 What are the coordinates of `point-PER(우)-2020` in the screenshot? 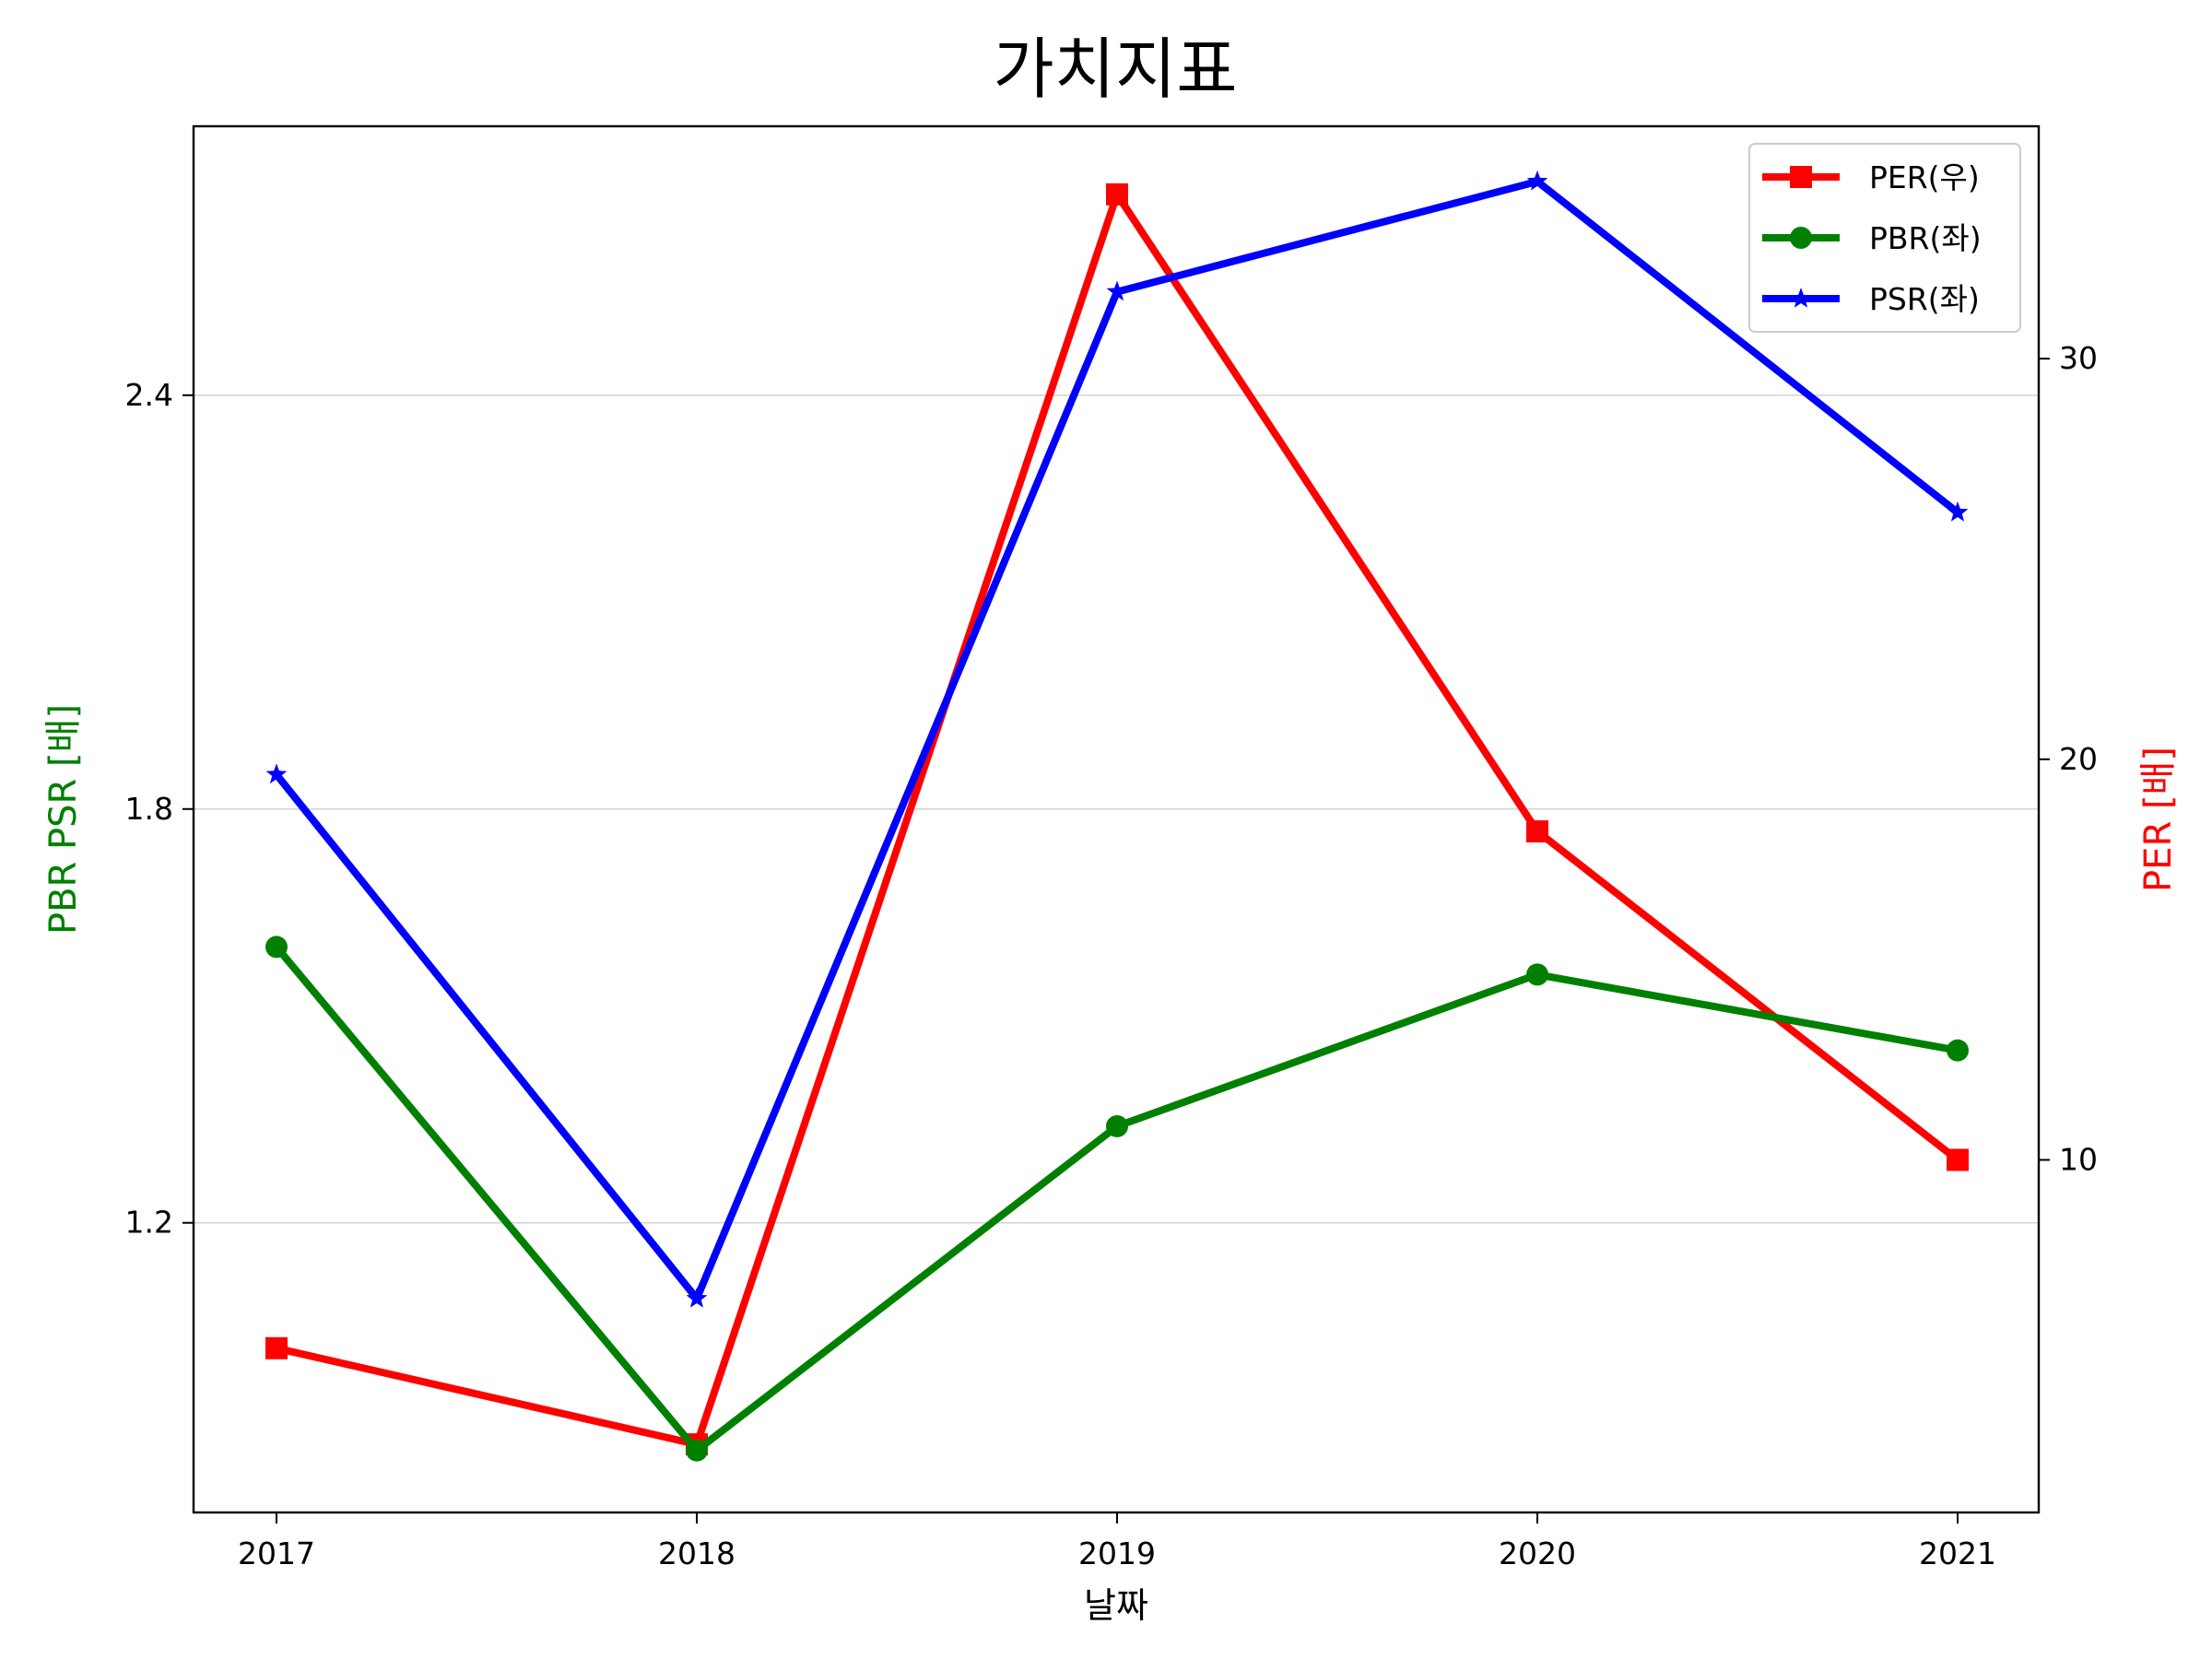 It's located at (1537, 831).